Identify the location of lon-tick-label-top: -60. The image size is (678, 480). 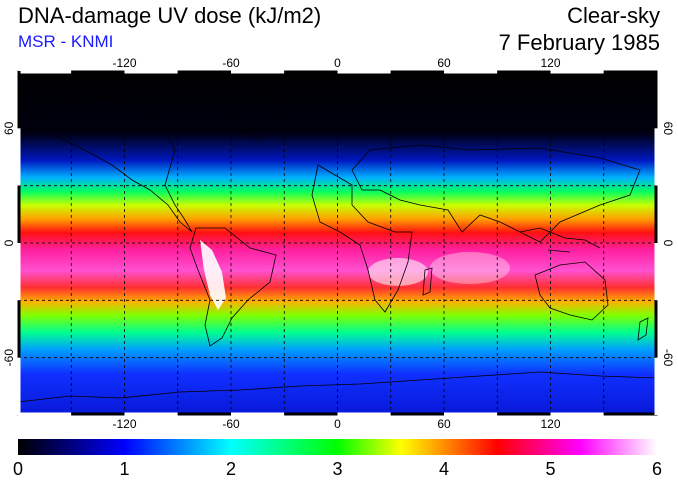
(231, 63).